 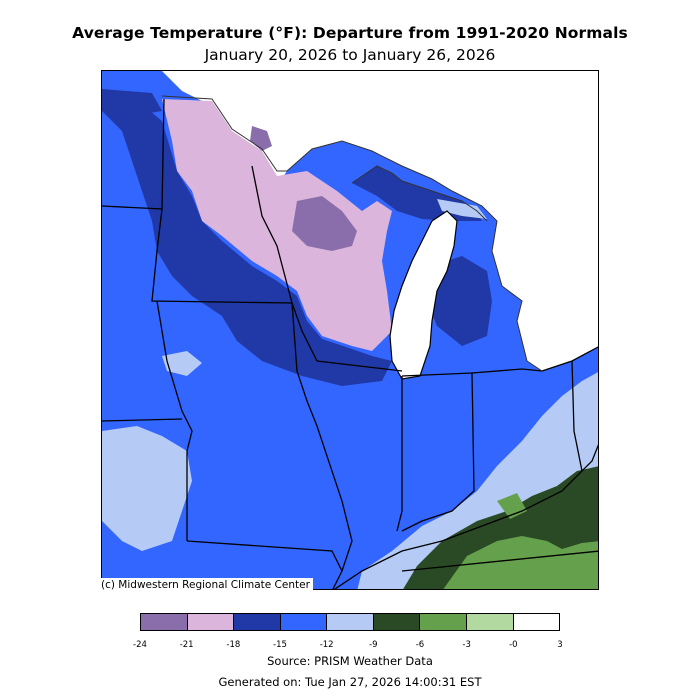 I want to click on region-pink, so click(x=277, y=225).